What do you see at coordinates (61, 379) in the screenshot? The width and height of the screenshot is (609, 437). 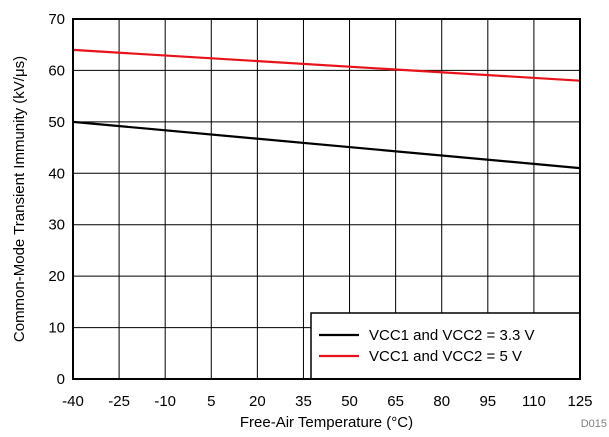 I see `y-tick-label: 0` at bounding box center [61, 379].